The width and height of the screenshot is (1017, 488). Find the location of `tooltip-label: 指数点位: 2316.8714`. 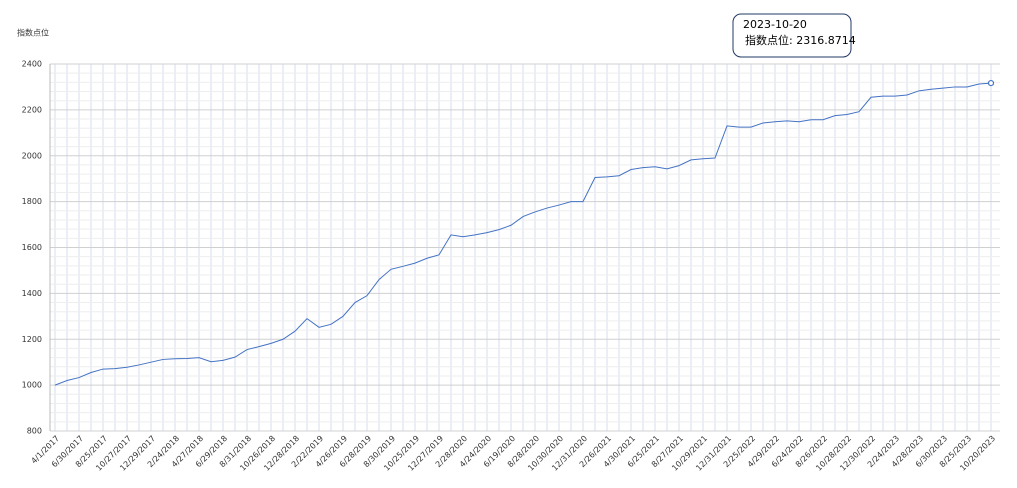

tooltip-label: 指数点位: 2316.8714 is located at coordinates (800, 40).